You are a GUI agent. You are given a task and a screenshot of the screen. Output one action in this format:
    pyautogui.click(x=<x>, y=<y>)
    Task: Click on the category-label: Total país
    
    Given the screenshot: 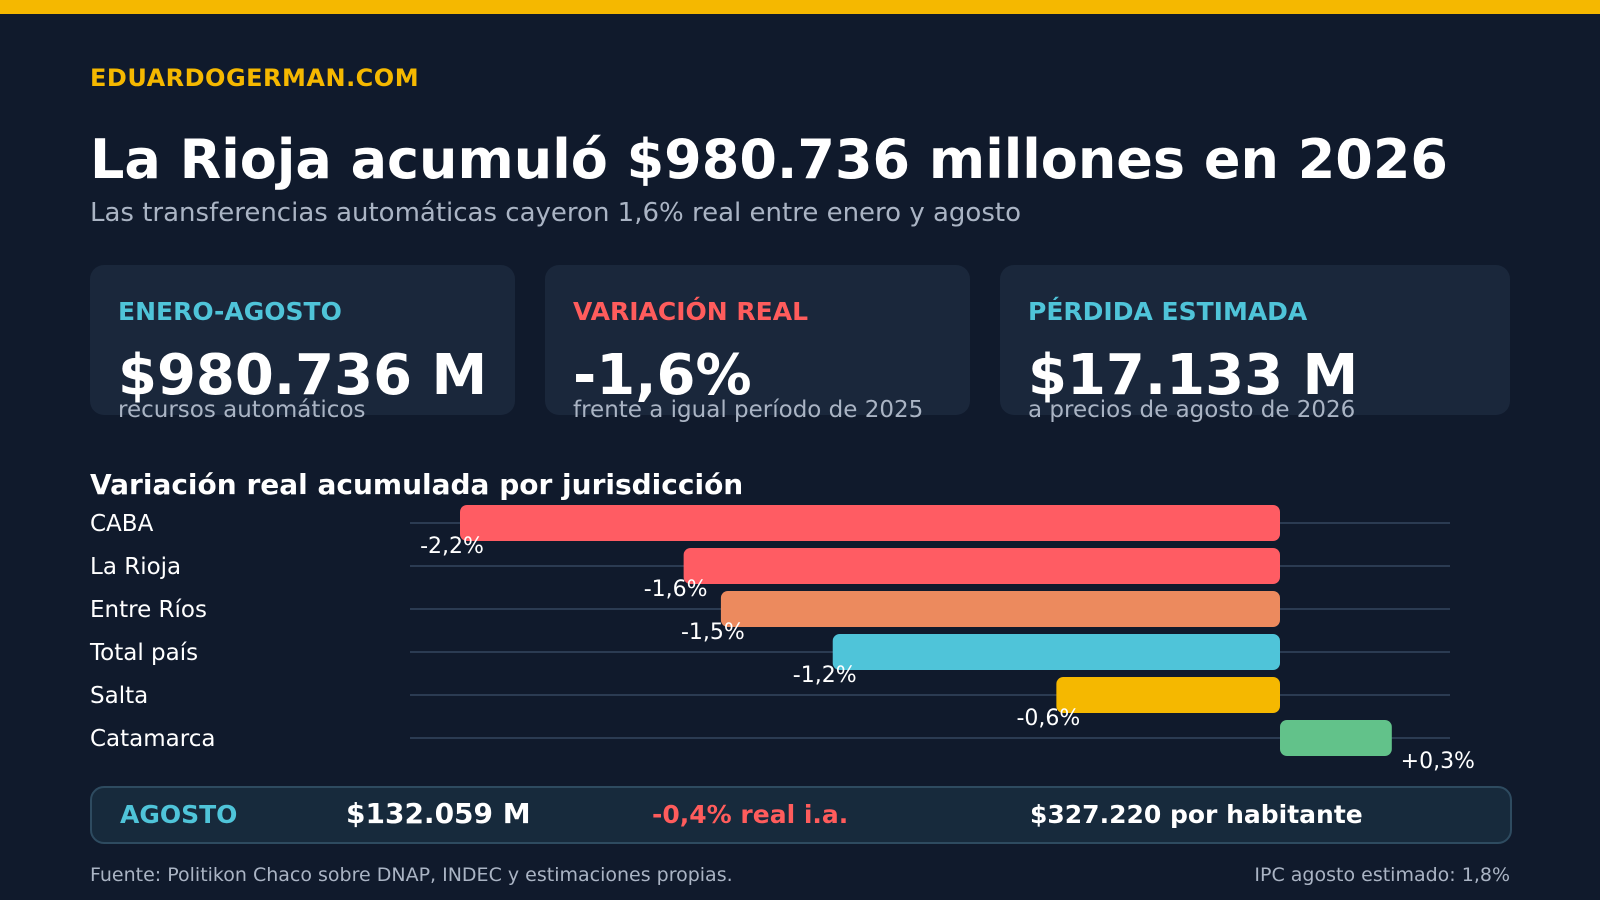 What is the action you would take?
    pyautogui.click(x=143, y=653)
    